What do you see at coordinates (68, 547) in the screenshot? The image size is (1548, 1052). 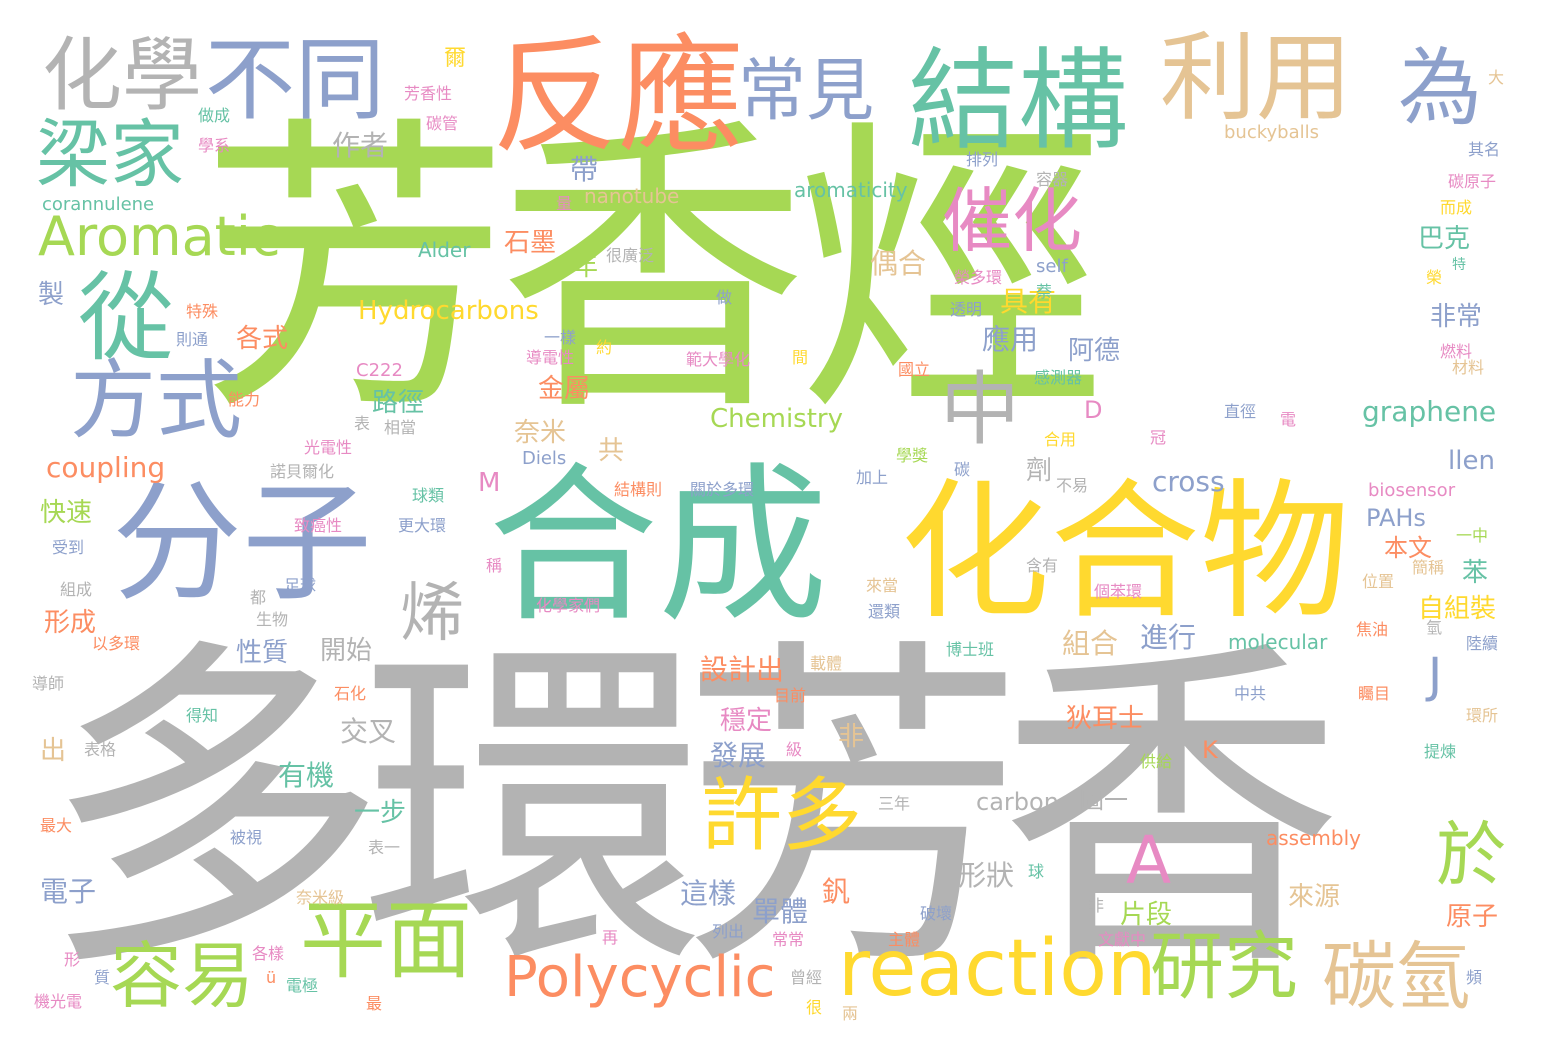 I see `word-small-46: 受到` at bounding box center [68, 547].